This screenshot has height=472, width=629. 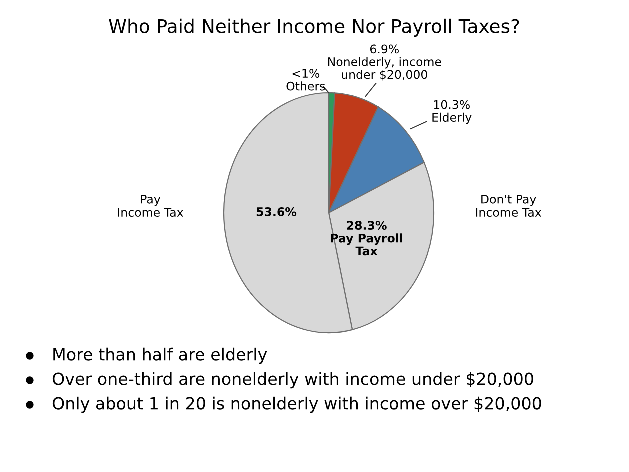 What do you see at coordinates (367, 245) in the screenshot?
I see `slice-label: Pay Payroll Tax` at bounding box center [367, 245].